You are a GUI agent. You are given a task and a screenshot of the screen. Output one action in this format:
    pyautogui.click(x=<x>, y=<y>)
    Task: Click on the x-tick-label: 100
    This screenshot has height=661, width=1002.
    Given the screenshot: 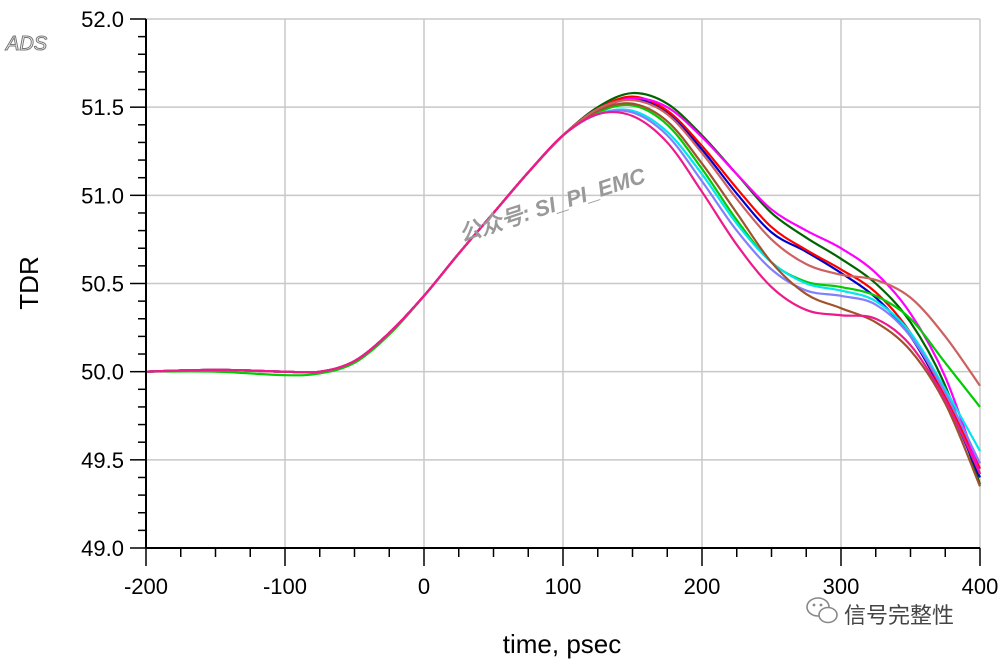 What is the action you would take?
    pyautogui.click(x=563, y=586)
    